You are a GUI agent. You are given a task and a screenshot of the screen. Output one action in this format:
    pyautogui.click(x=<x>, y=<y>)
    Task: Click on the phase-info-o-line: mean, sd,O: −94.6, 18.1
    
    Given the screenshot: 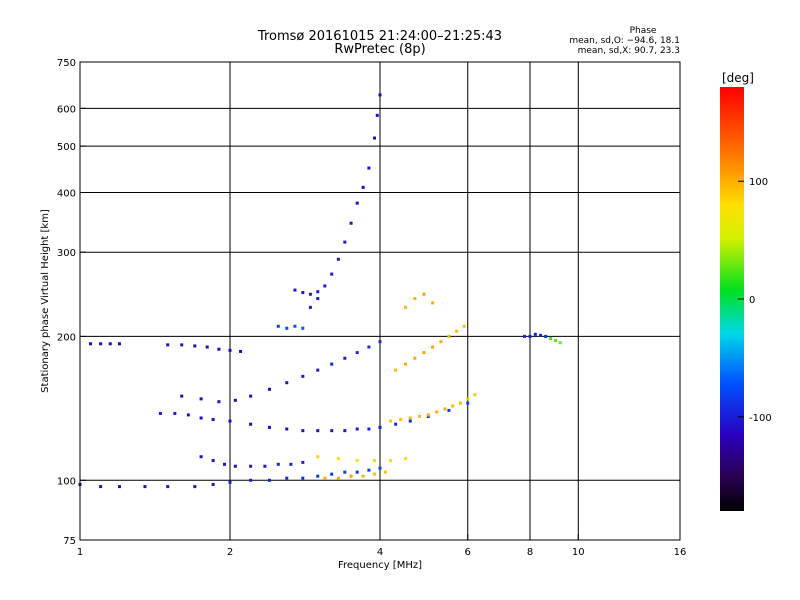 What is the action you would take?
    pyautogui.click(x=624, y=41)
    